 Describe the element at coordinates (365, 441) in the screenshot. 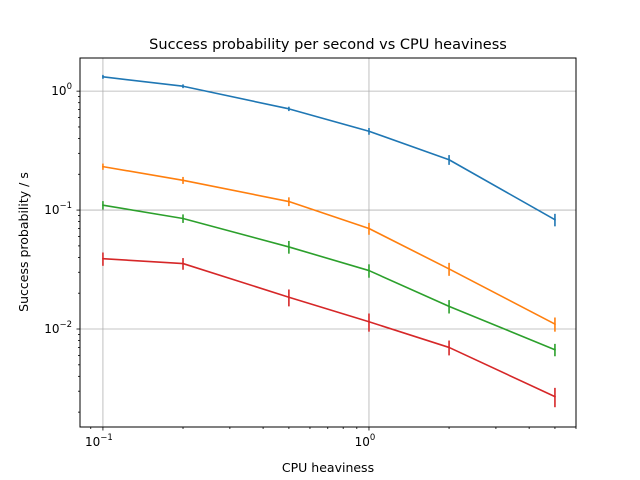

I see `x-tick-label: 10⁰` at that location.